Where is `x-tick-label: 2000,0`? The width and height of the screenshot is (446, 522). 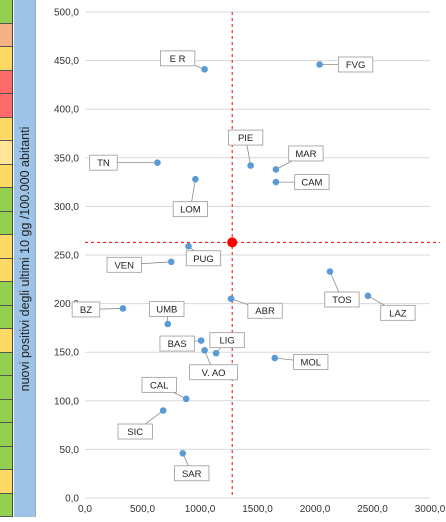
x-tick-label: 2000,0 is located at coordinates (315, 509).